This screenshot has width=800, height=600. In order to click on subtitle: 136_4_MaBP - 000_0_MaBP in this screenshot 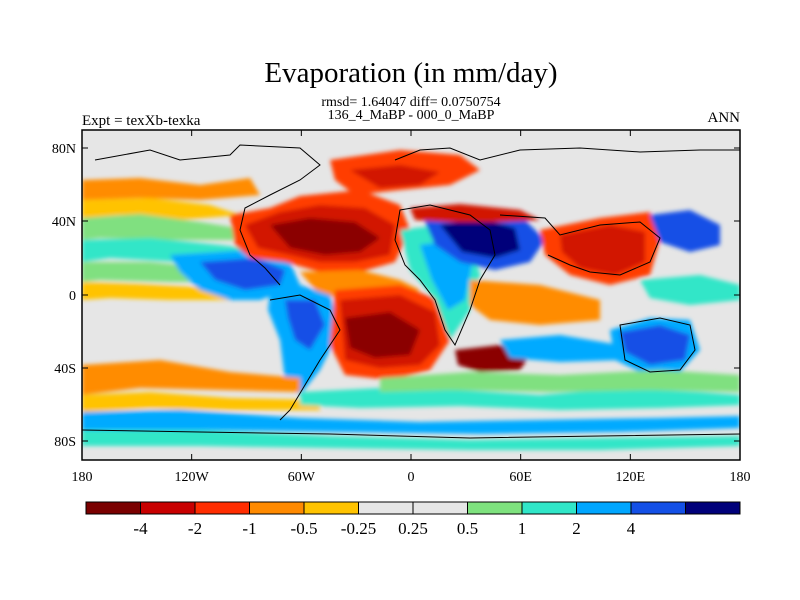, I will do `click(411, 115)`.